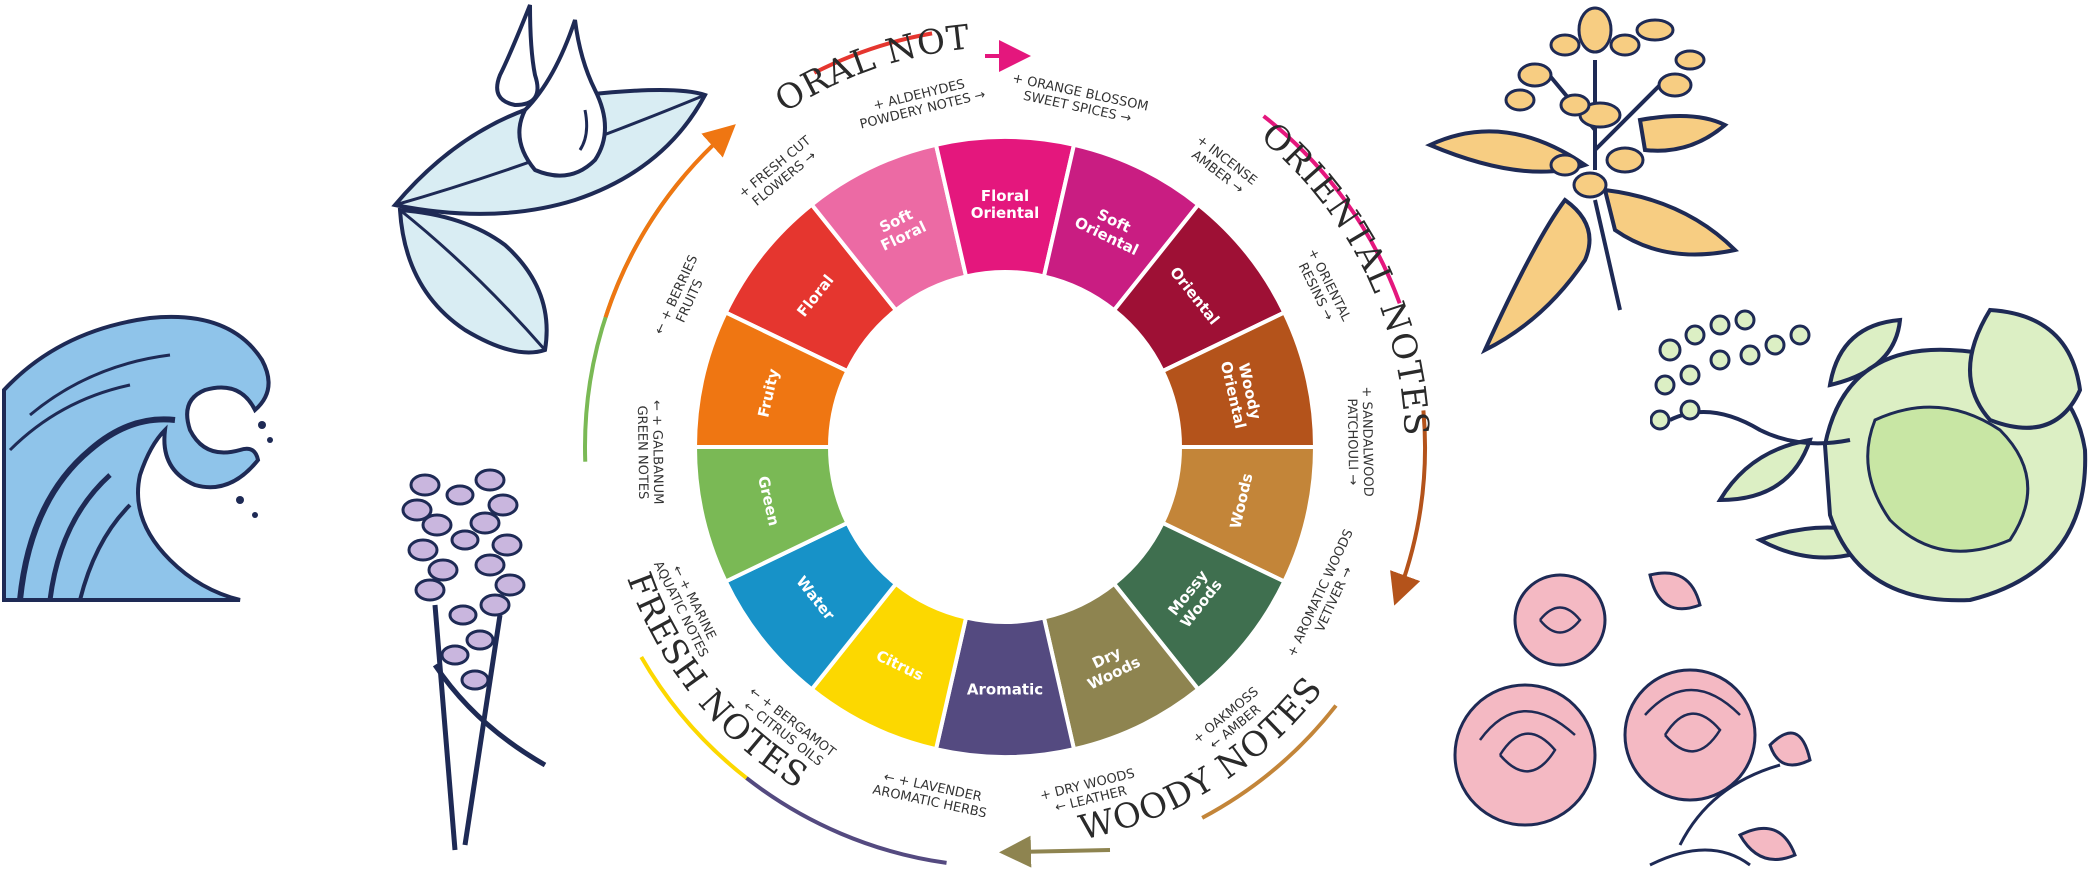 The width and height of the screenshot is (2093, 874). What do you see at coordinates (474, 659) in the screenshot?
I see `lavender-icon` at bounding box center [474, 659].